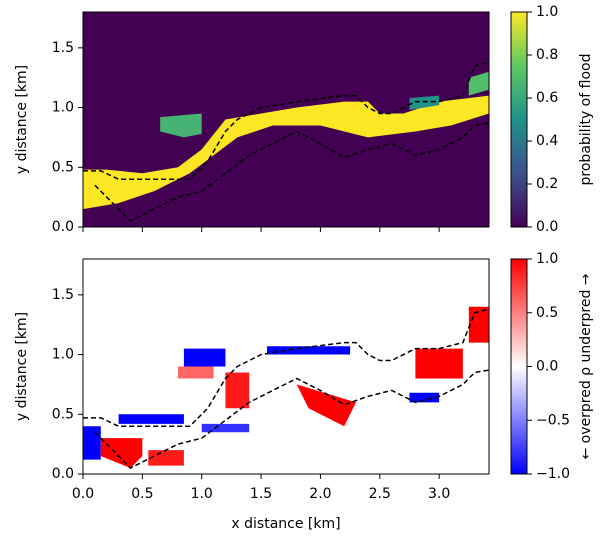 The height and width of the screenshot is (538, 605). I want to click on colorbar-tick-label: 0.8, so click(547, 55).